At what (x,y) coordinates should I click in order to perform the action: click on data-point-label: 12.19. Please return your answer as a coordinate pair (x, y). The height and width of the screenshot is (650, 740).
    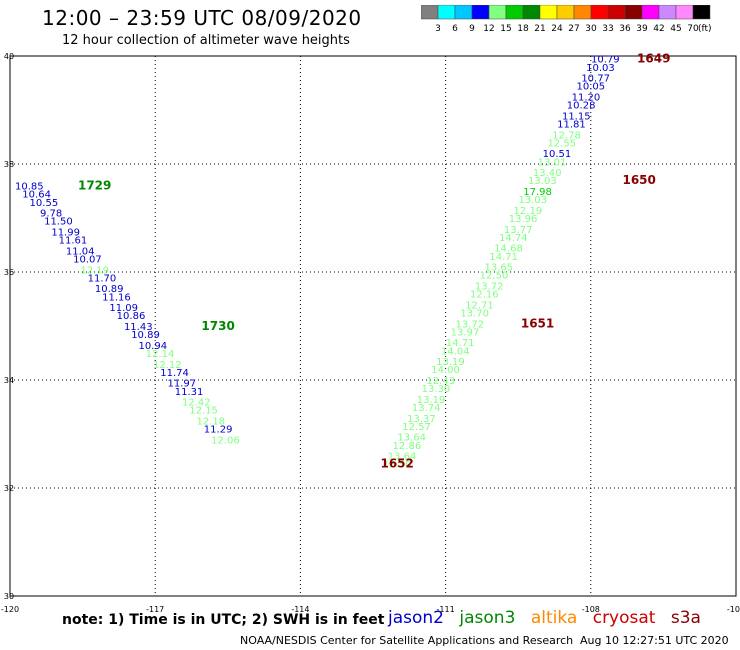
    Looking at the image, I should click on (94, 270).